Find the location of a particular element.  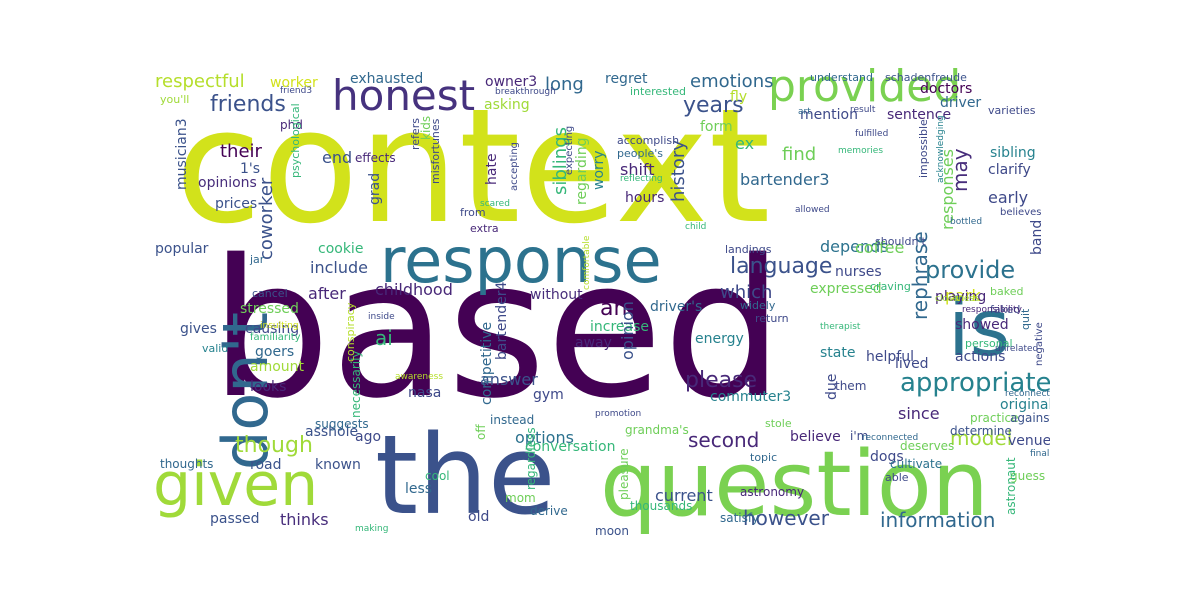

word-cloud-word: extra is located at coordinates (484, 228).